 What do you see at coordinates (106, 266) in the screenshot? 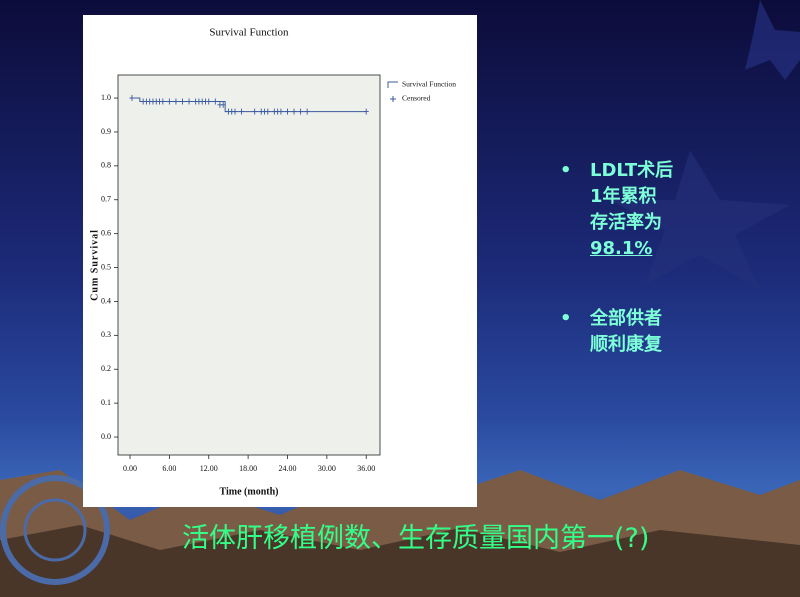
I see `y-tick-label: 0.5` at bounding box center [106, 266].